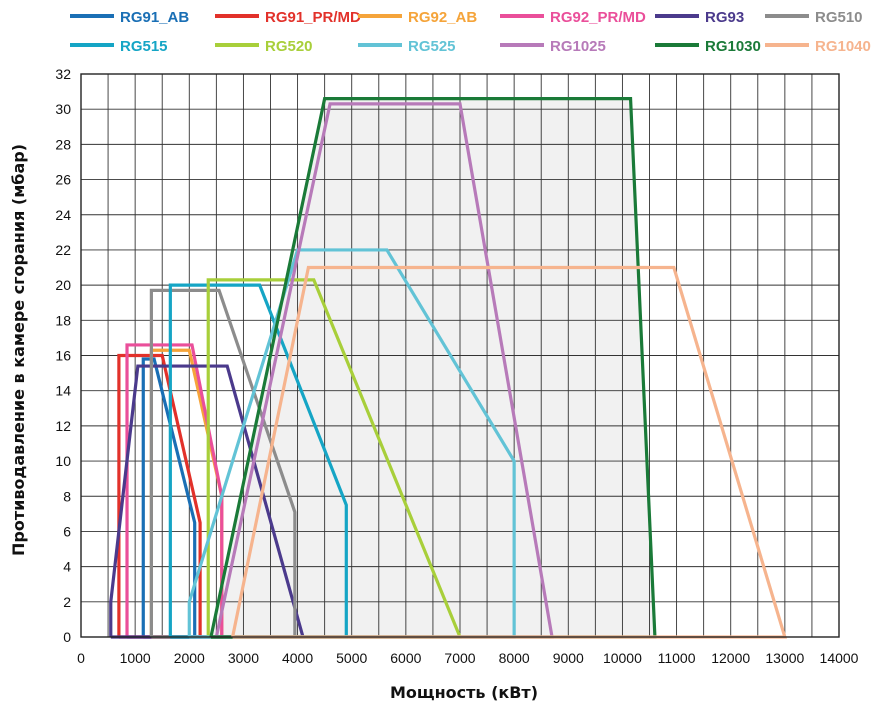  What do you see at coordinates (63, 356) in the screenshot?
I see `y-tick-label: 16` at bounding box center [63, 356].